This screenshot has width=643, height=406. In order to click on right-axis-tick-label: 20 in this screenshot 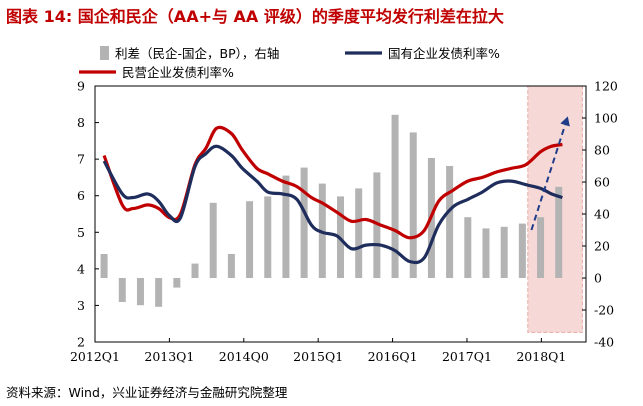, I will do `click(602, 246)`.